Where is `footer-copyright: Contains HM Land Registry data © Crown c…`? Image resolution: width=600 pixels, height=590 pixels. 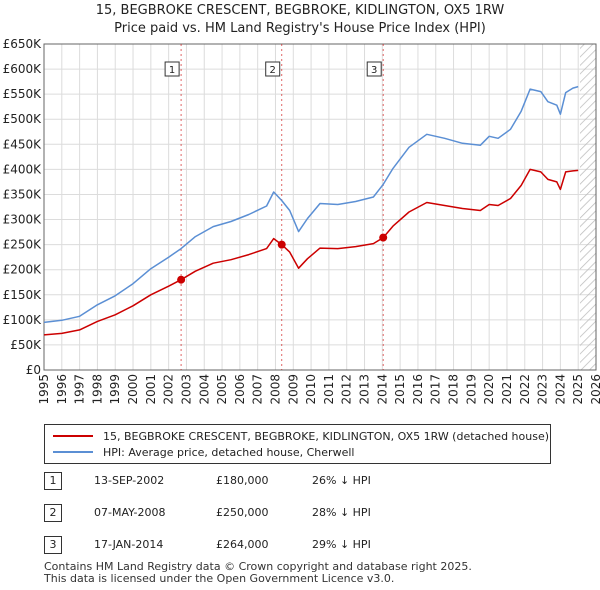 footer-copyright: Contains HM Land Registry data © Crown c… is located at coordinates (258, 566).